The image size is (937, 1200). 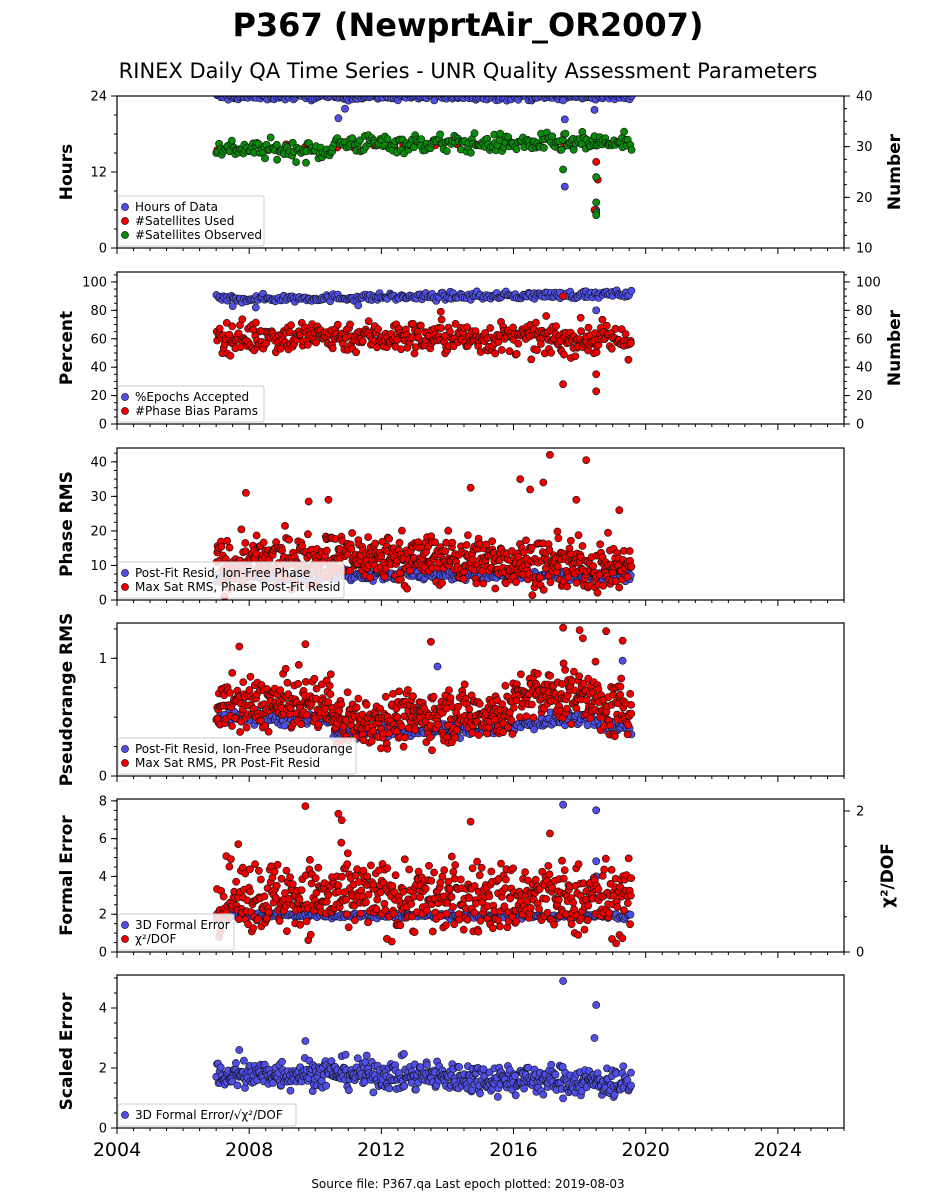 I want to click on y2-tick-label: 0, so click(x=860, y=953).